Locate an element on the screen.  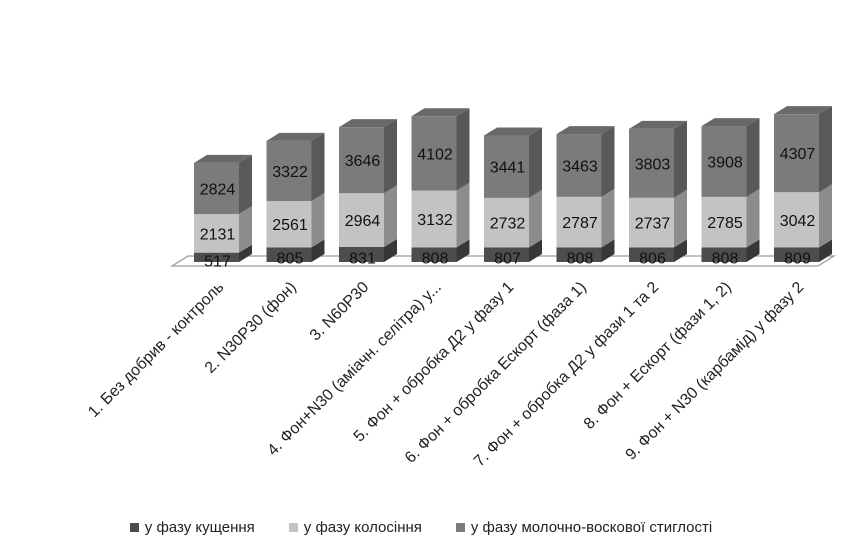
legend-item-1: у фазу кущення is located at coordinates (192, 527).